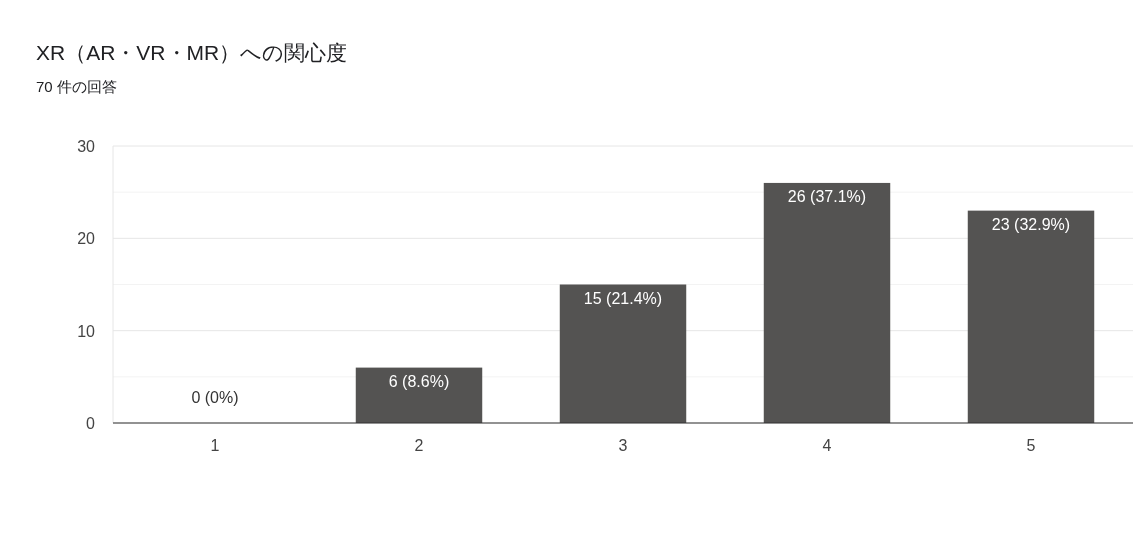 The width and height of the screenshot is (1134, 539). I want to click on x-tick-label: 5, so click(1031, 445).